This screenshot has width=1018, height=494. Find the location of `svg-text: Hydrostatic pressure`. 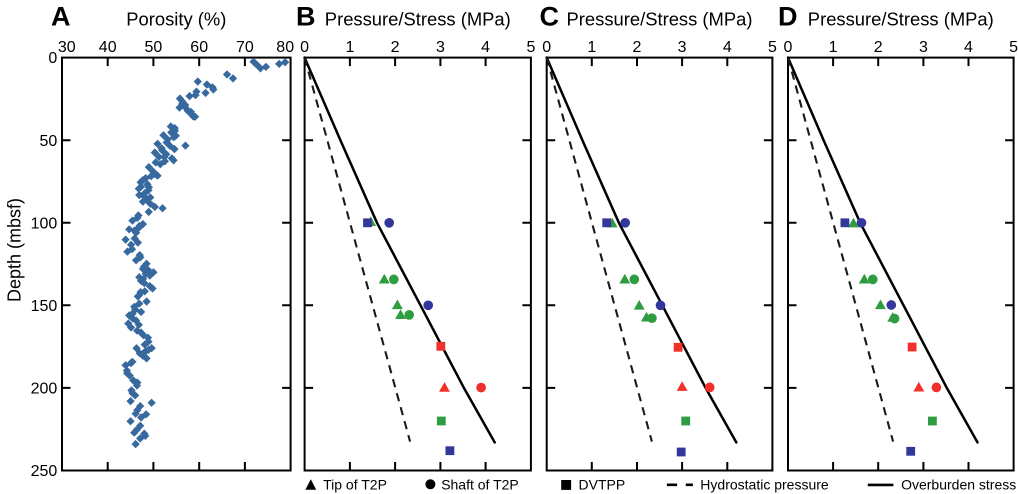

svg-text: Hydrostatic pressure is located at coordinates (764, 484).